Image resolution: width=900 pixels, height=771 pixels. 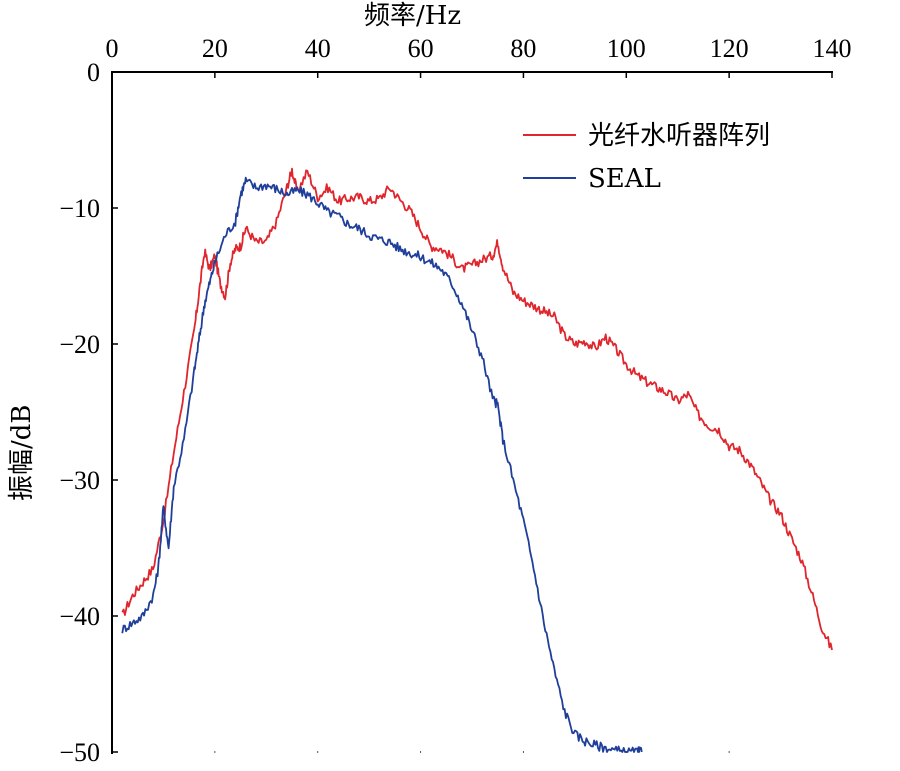 I want to click on y-tick-label: 0, so click(x=93, y=72).